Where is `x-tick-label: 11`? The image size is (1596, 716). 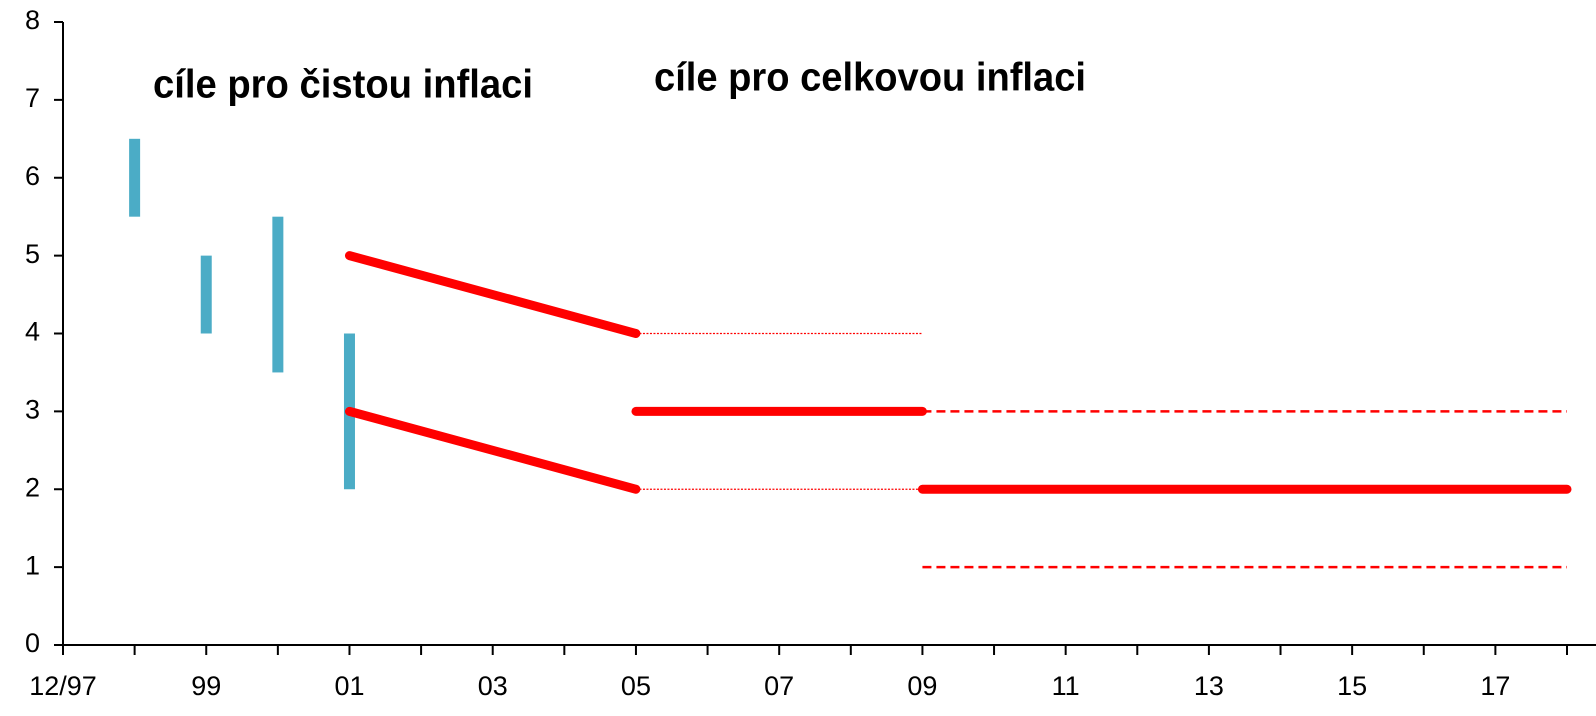
x-tick-label: 11 is located at coordinates (1066, 686).